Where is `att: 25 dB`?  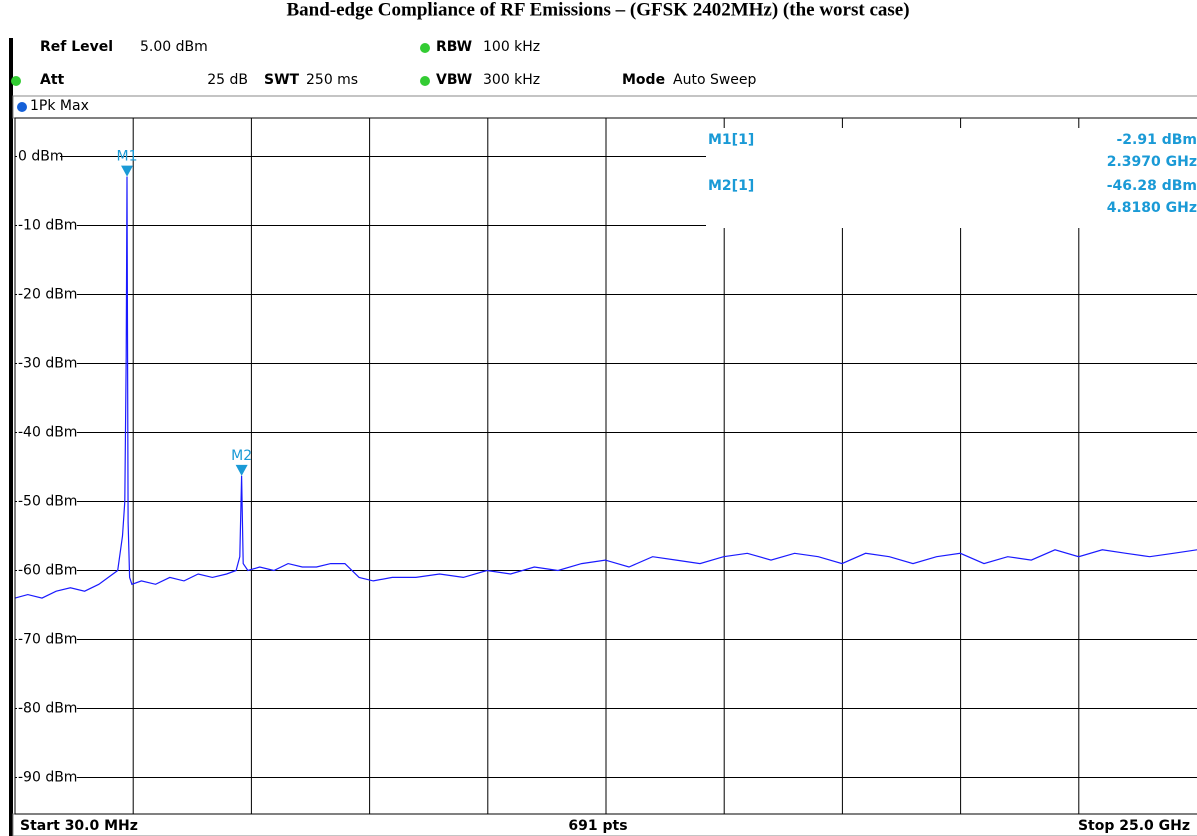 att: 25 dB is located at coordinates (227, 80).